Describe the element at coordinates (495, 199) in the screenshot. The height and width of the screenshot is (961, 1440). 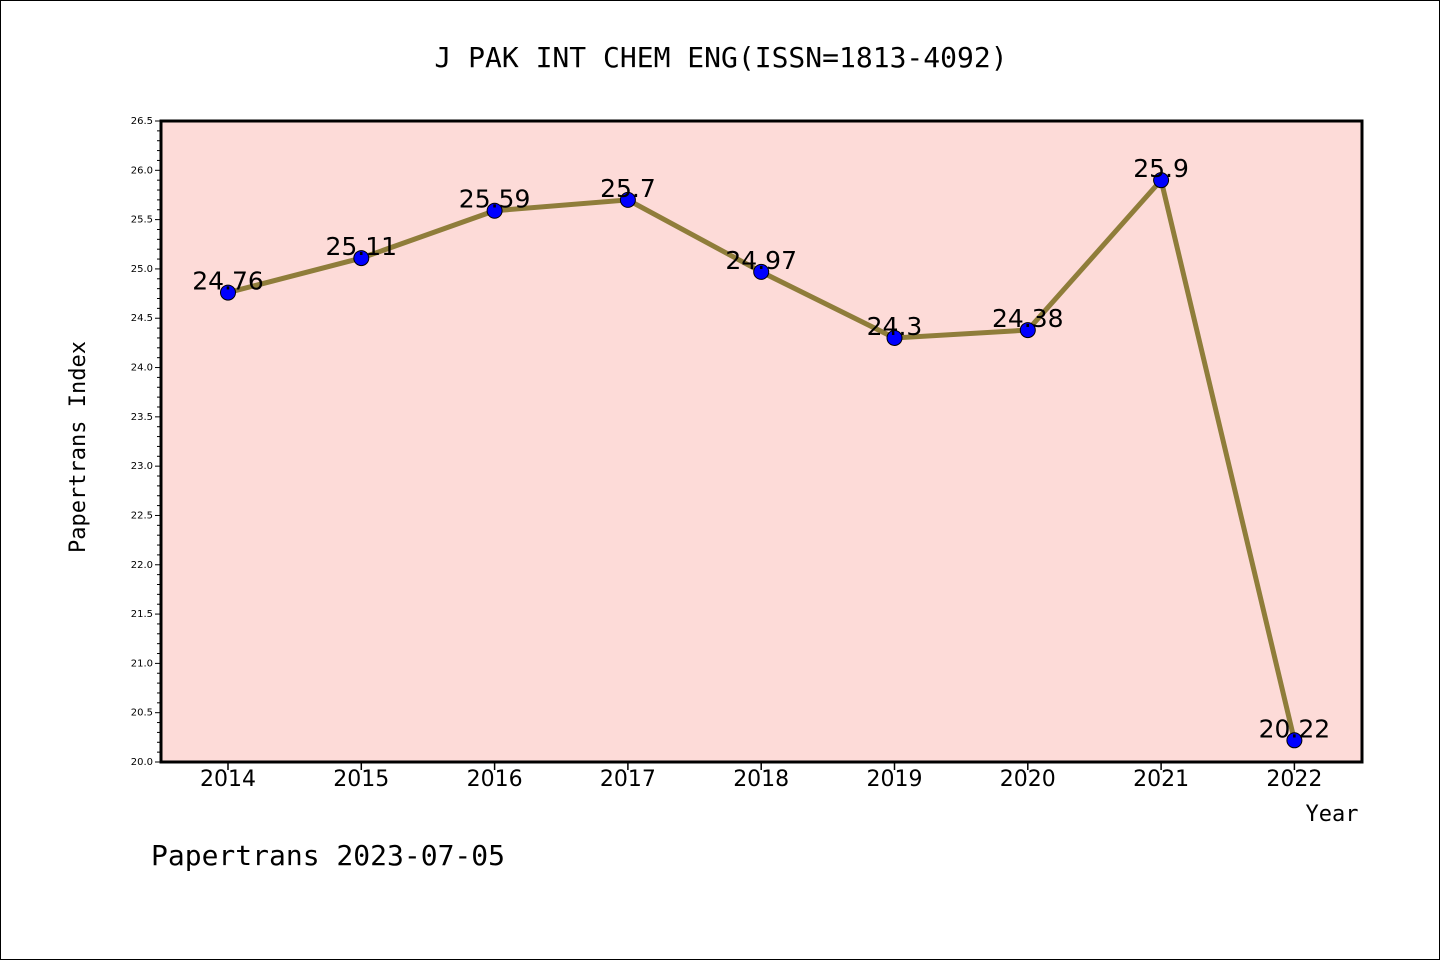
I see `data-label: 25.59` at that location.